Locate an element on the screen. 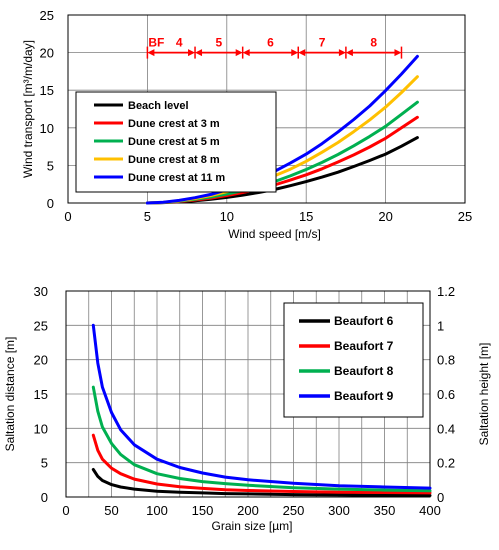  x-tick-label: 100 is located at coordinates (157, 510).